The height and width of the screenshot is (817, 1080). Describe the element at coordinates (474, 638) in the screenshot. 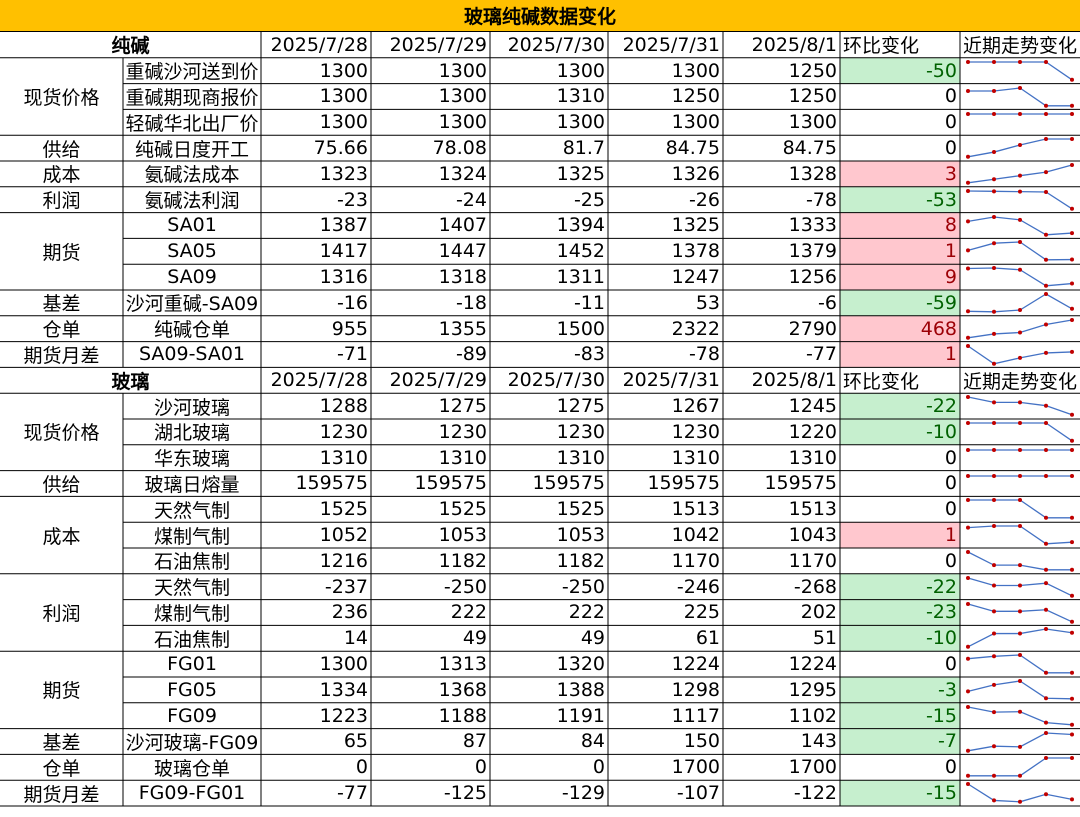

I see `value-cell: 49` at that location.